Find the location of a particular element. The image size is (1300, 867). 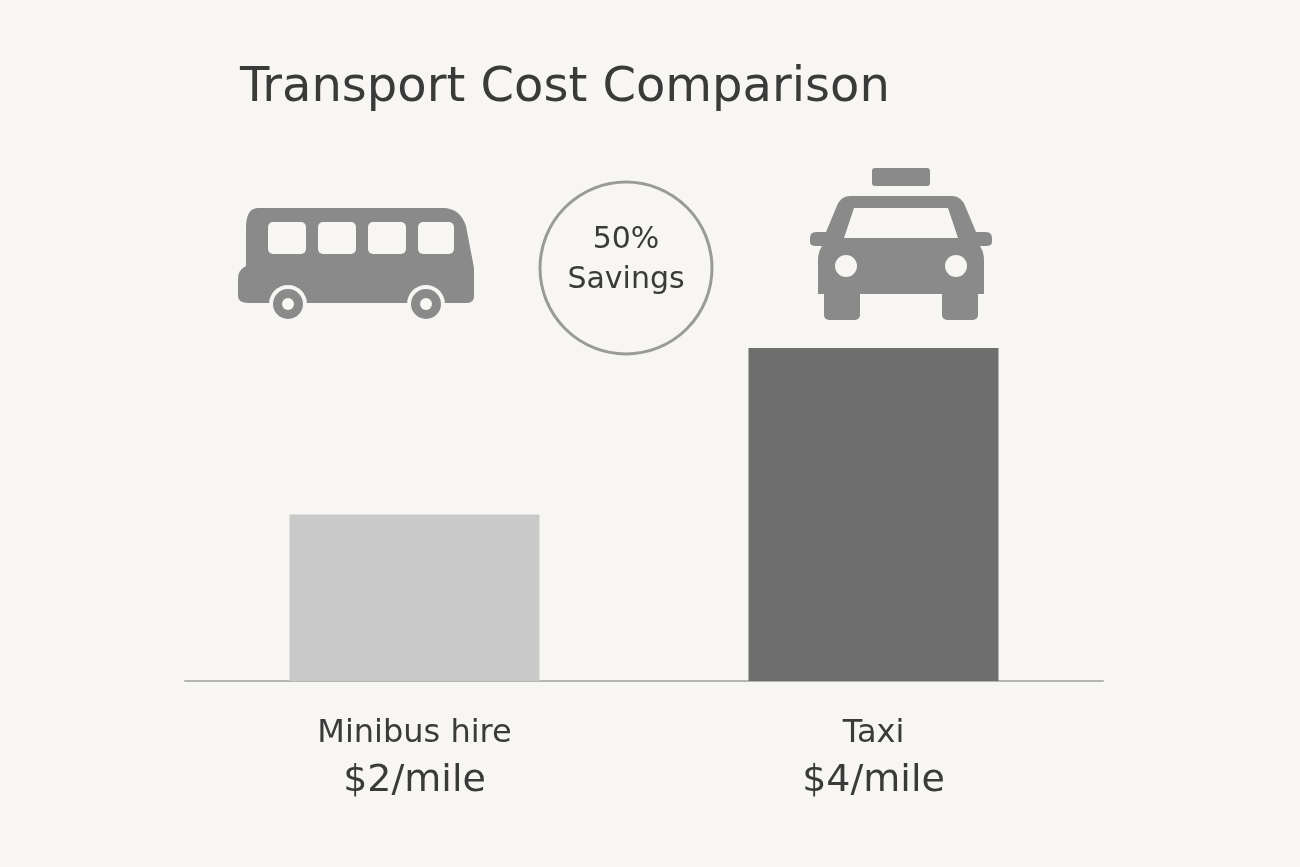

x-tick-label: Minibus hire is located at coordinates (414, 731).